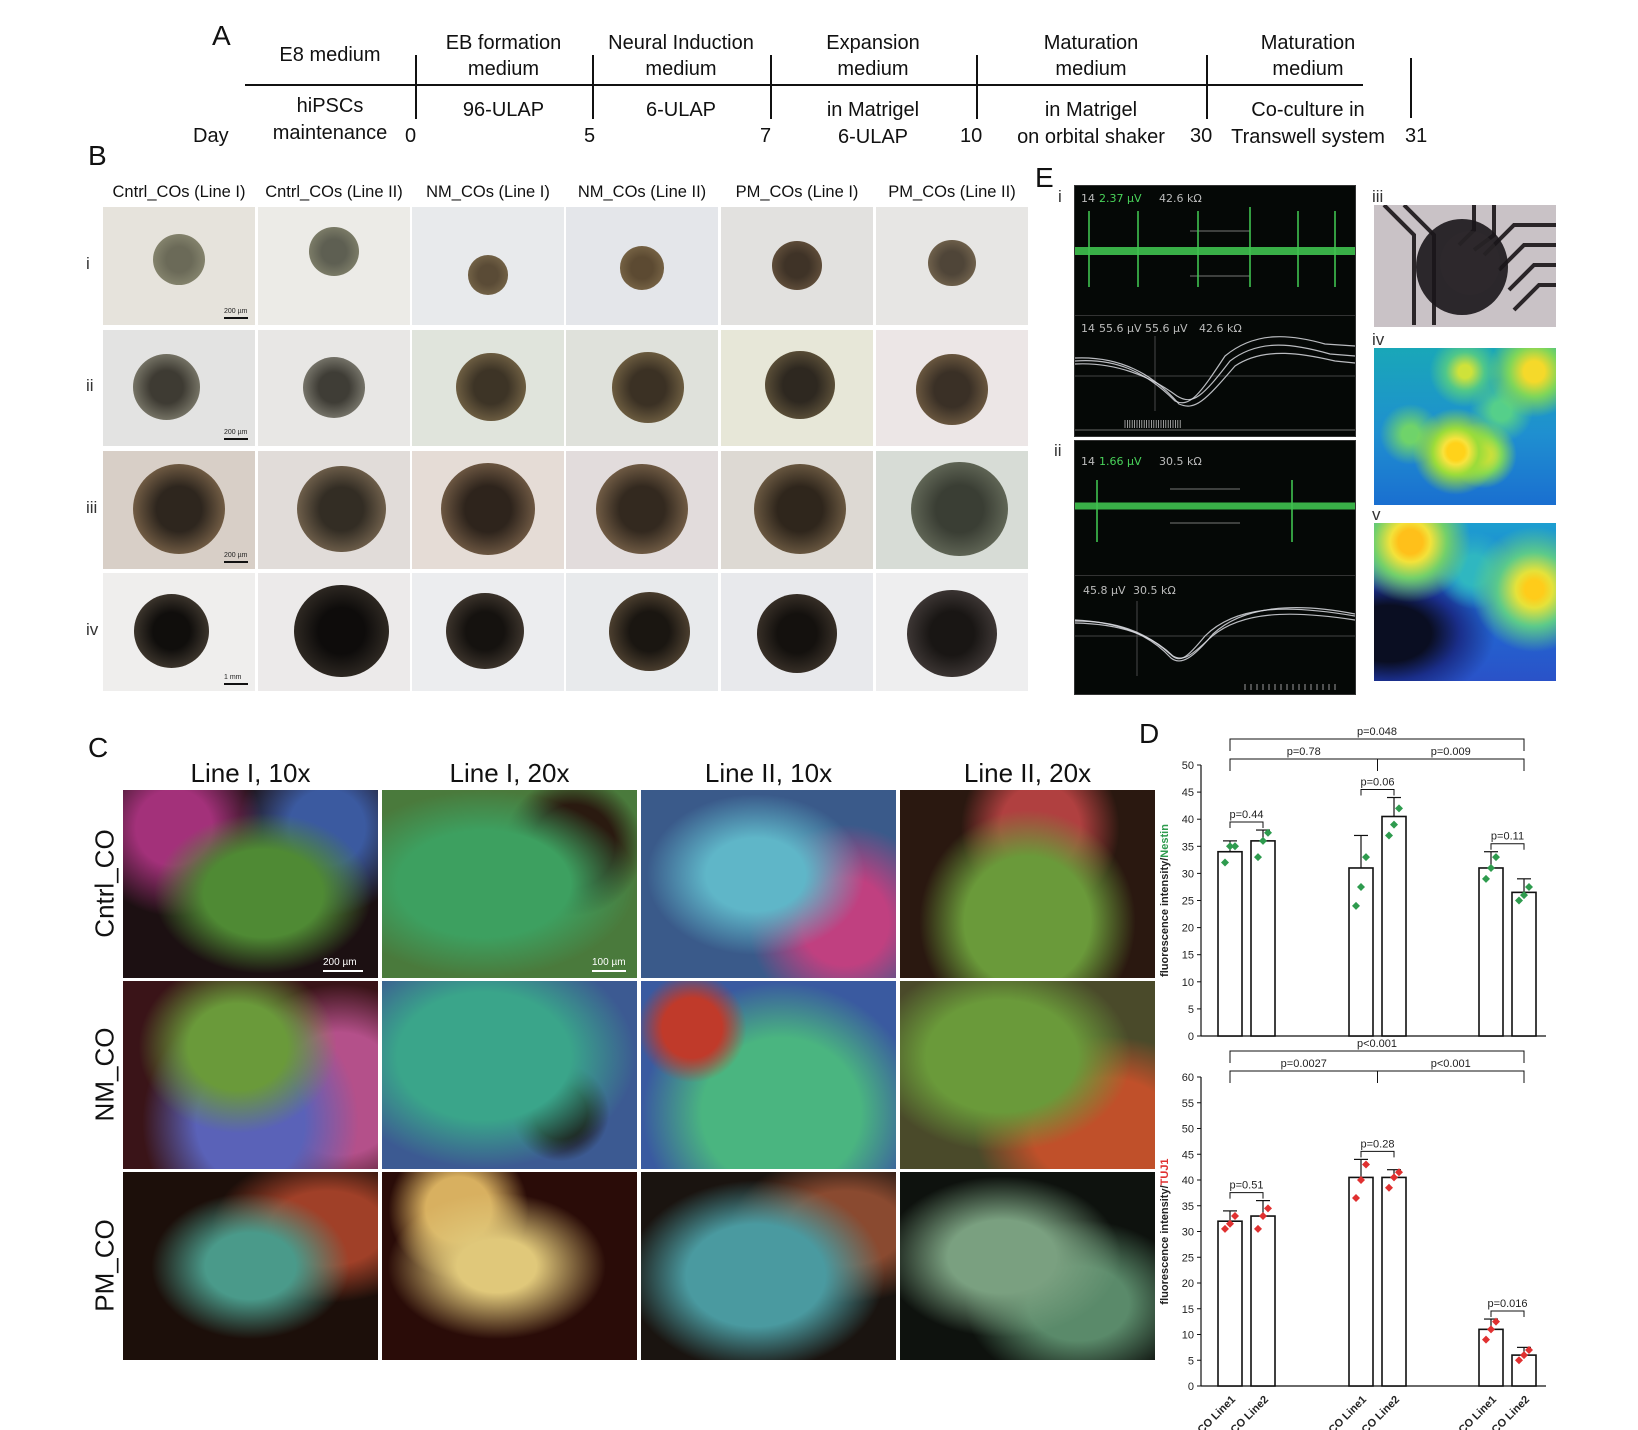 The height and width of the screenshot is (1430, 1638). Describe the element at coordinates (233, 677) in the screenshot. I see `scale-bar-label: 1 mm` at that location.